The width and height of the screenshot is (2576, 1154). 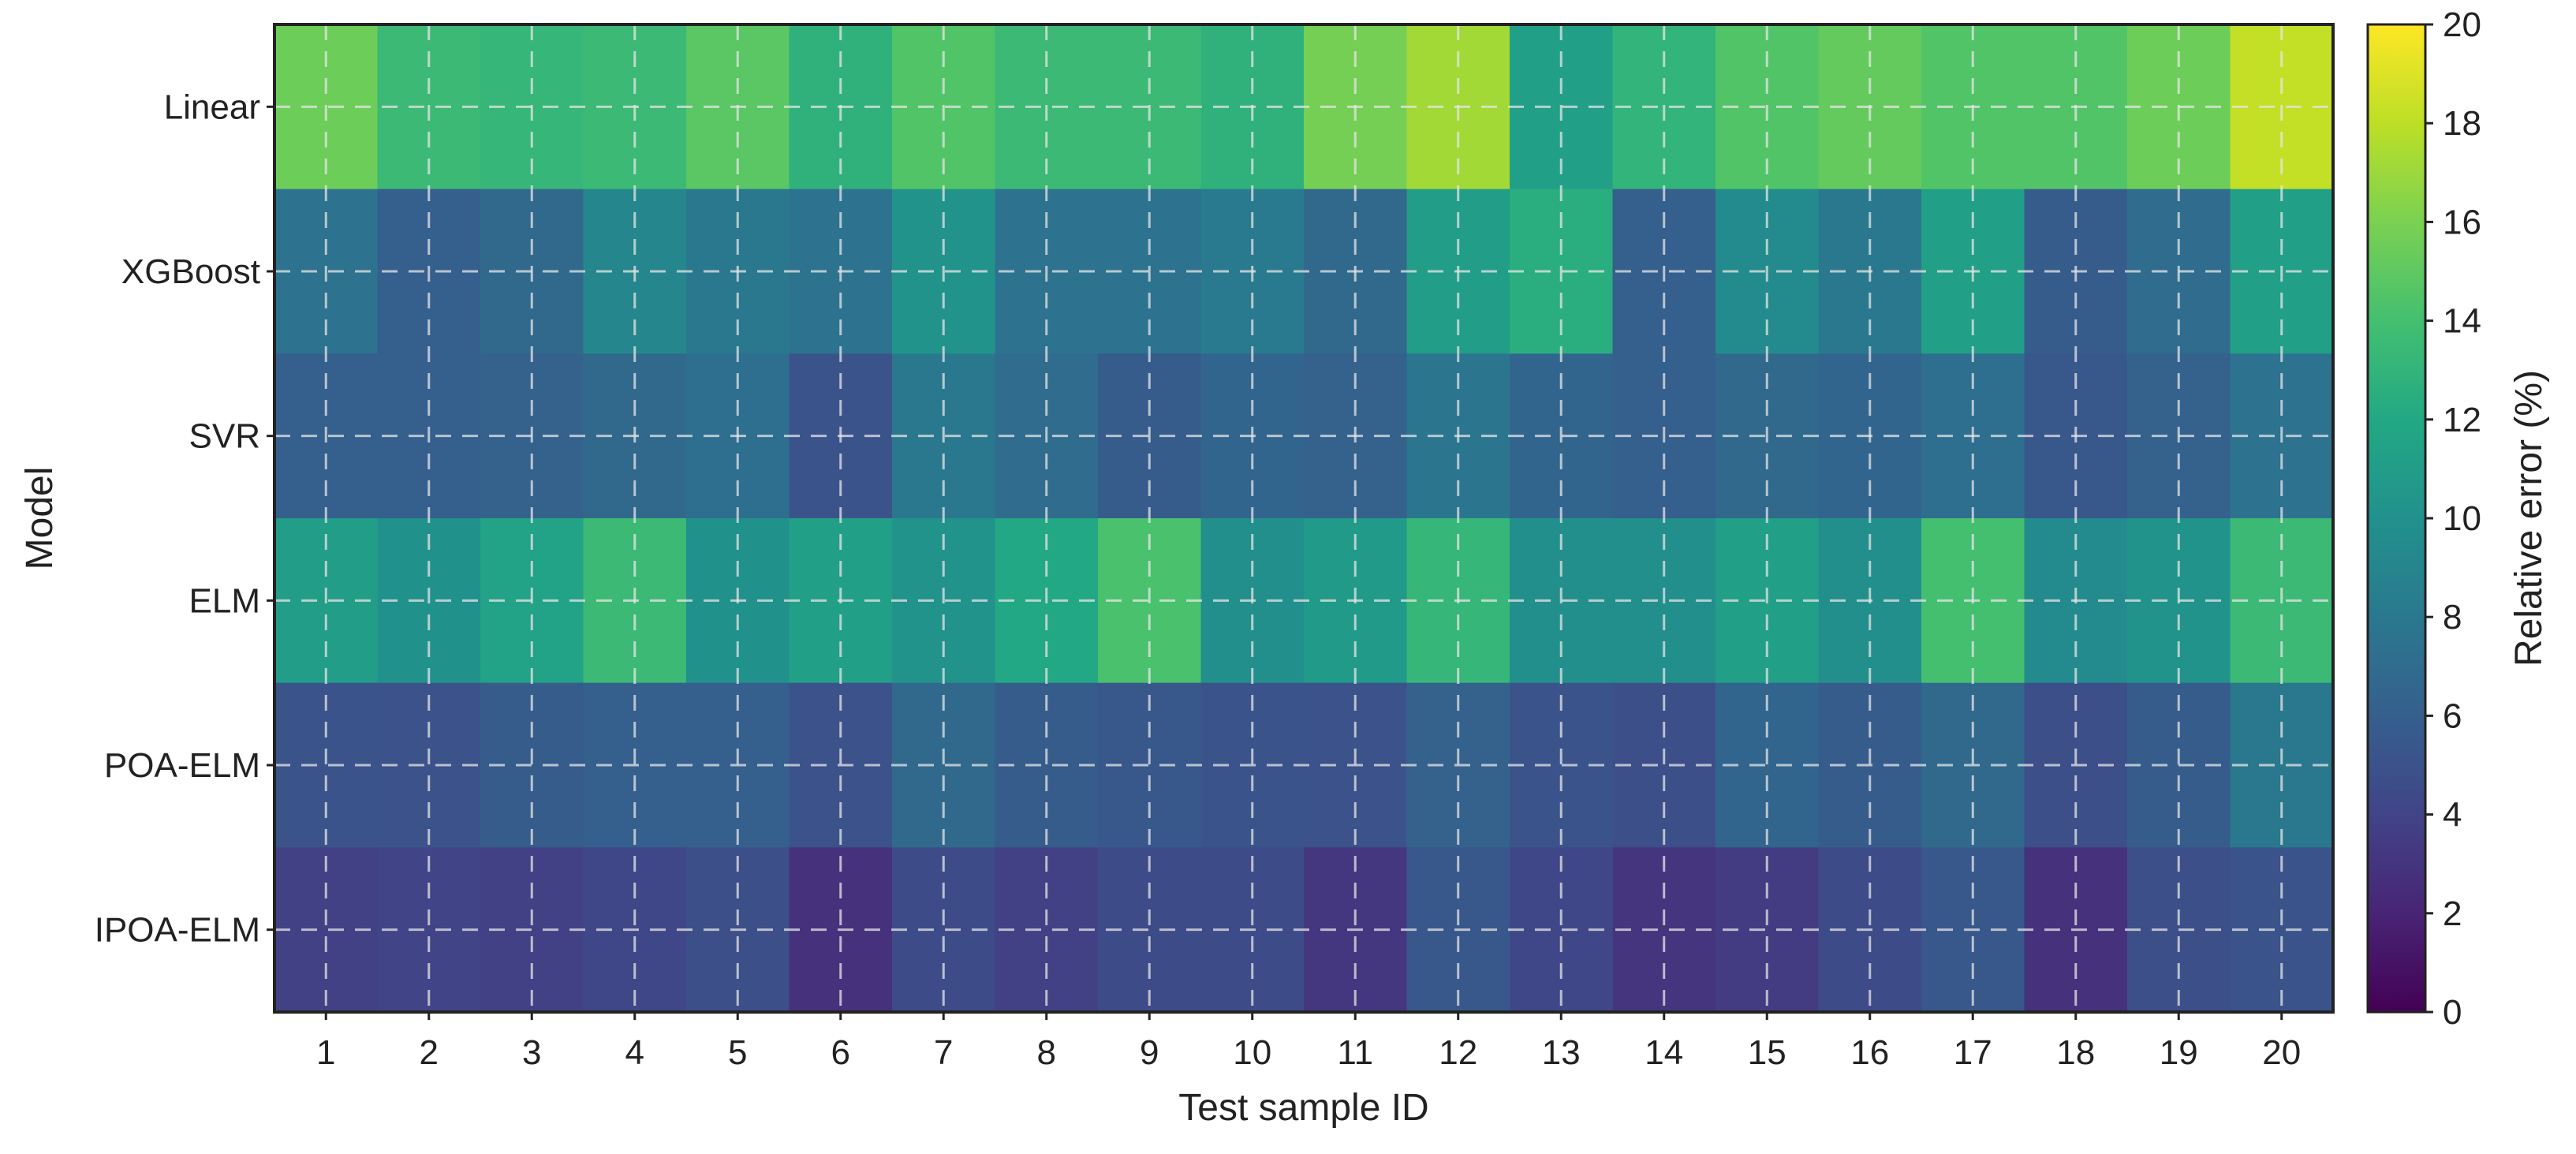 I want to click on x-tick-label: 11, so click(x=1355, y=1052).